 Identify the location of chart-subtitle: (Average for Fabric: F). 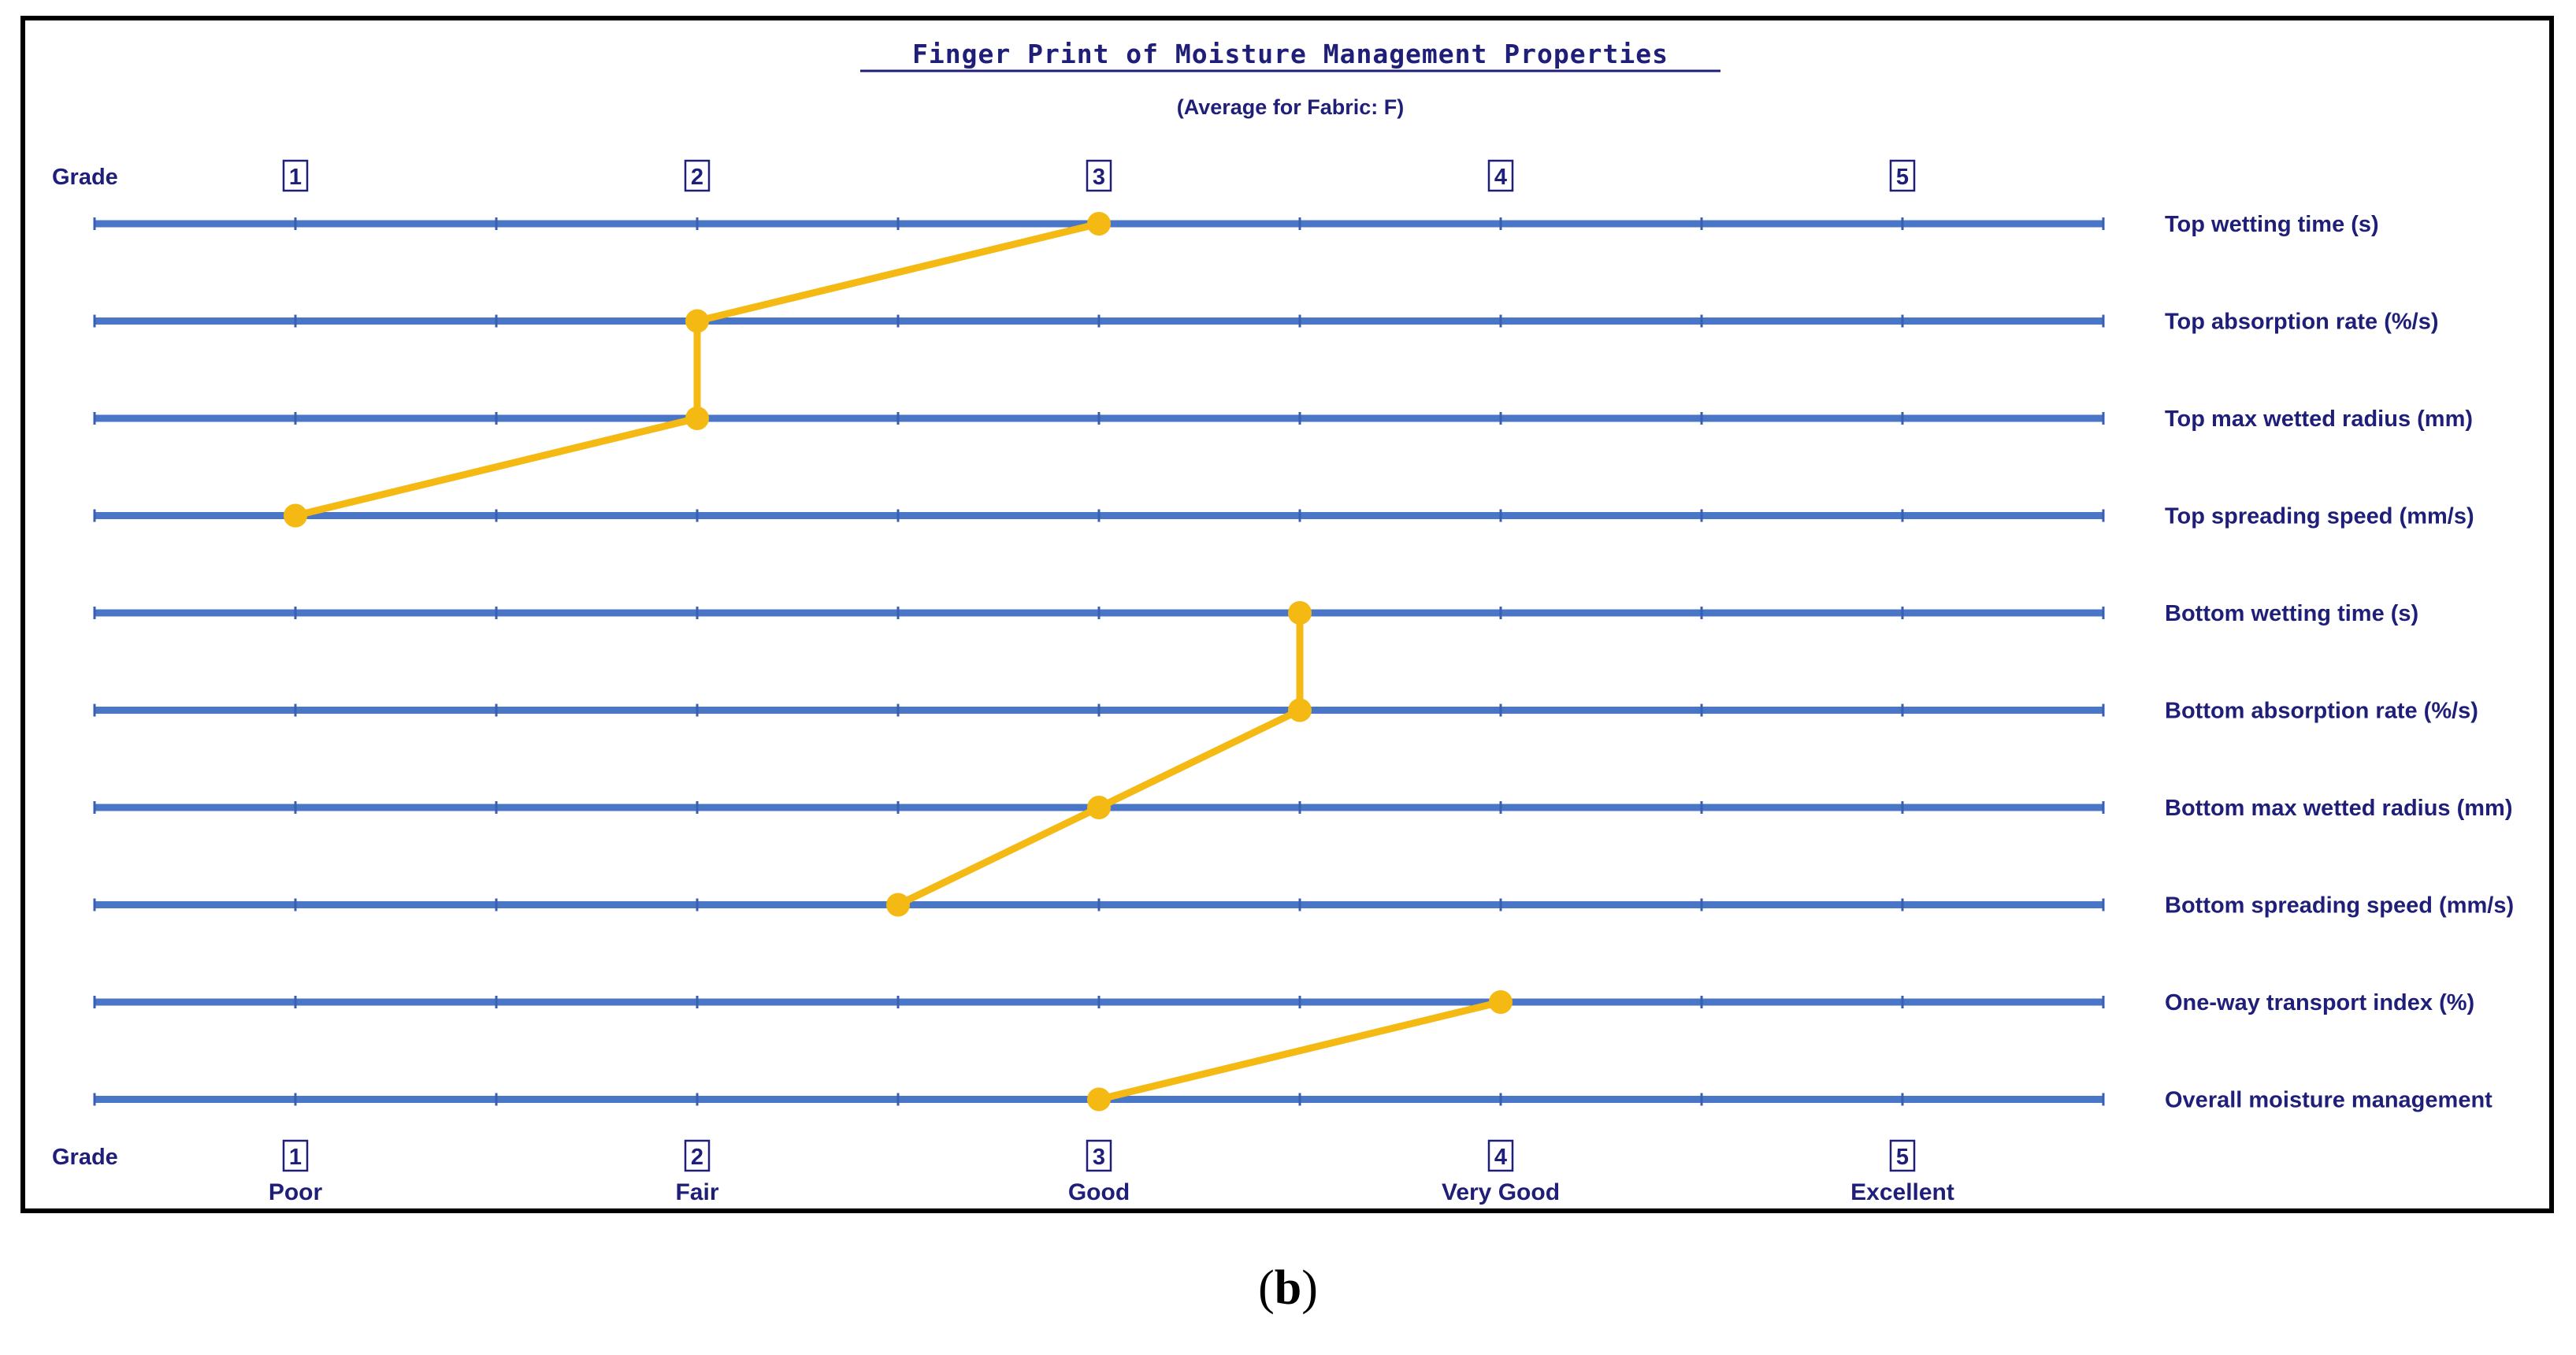
(1291, 107).